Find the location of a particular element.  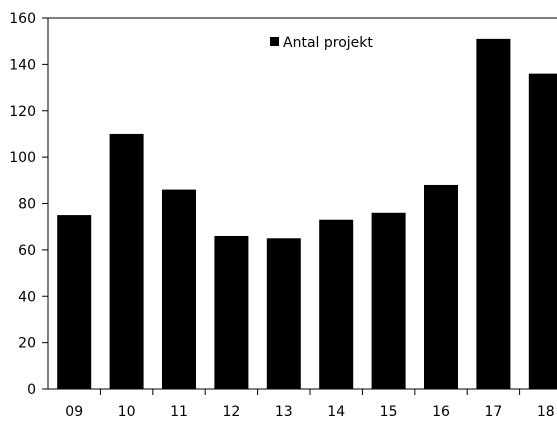

x-tick-label: 11 is located at coordinates (179, 412).